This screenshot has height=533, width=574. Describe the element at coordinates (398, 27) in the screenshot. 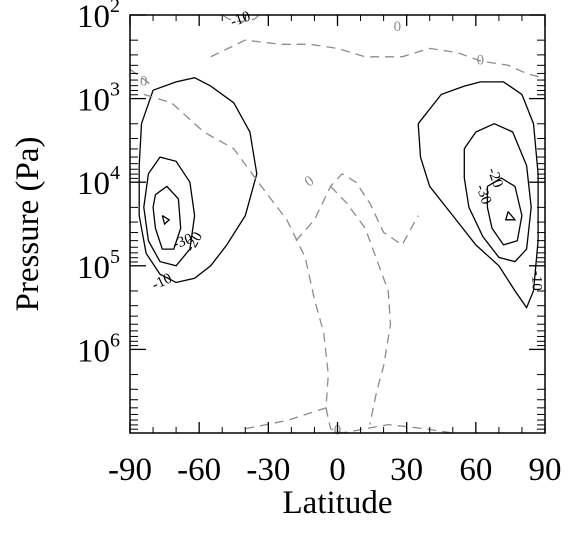

I see `contour-label-2: 0` at that location.